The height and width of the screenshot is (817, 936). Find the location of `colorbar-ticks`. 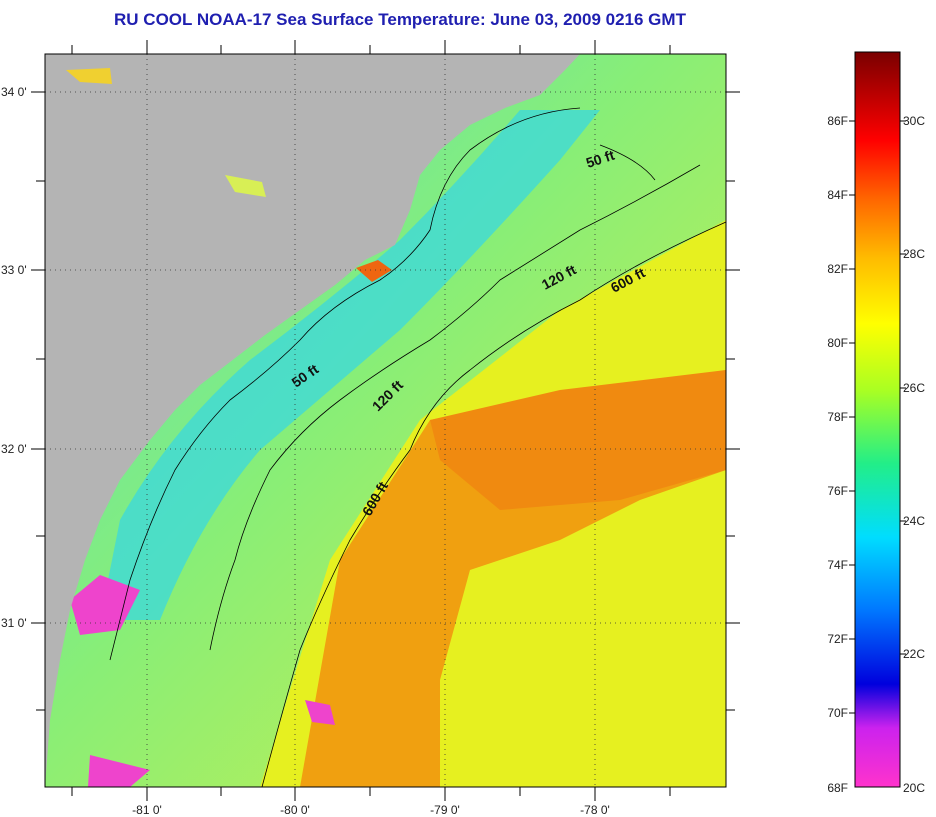

colorbar-ticks is located at coordinates (877, 417).